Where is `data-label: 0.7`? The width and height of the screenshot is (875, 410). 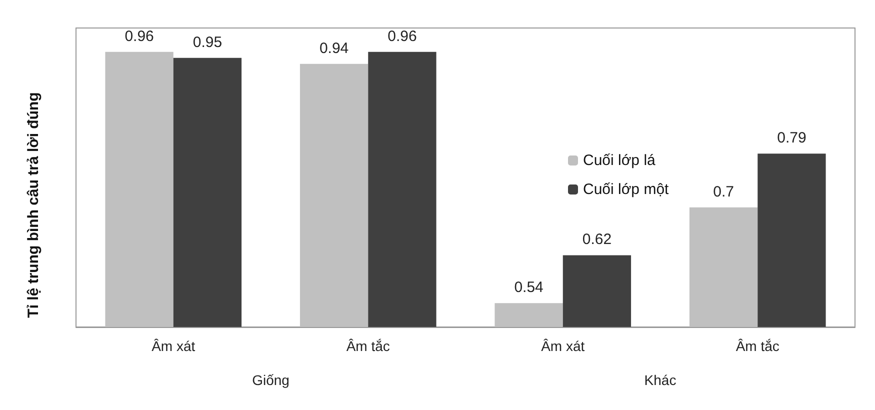 data-label: 0.7 is located at coordinates (723, 191).